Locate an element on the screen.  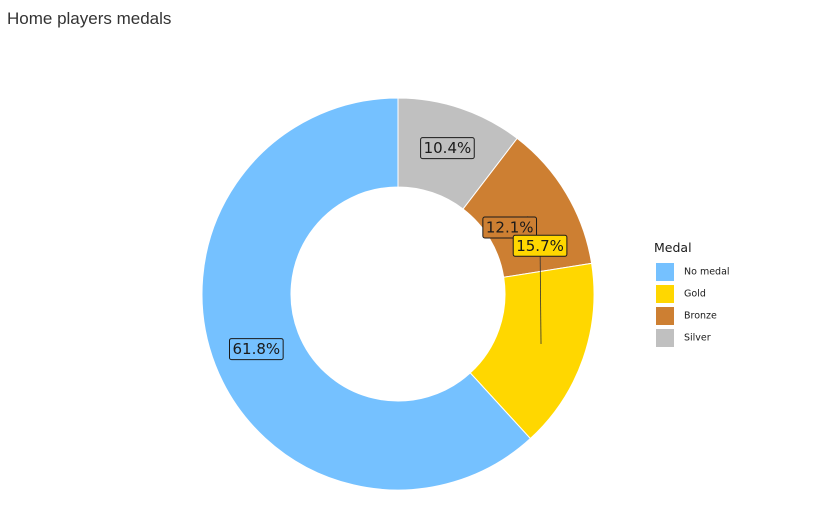
legend-label-silver: Silver is located at coordinates (697, 338).